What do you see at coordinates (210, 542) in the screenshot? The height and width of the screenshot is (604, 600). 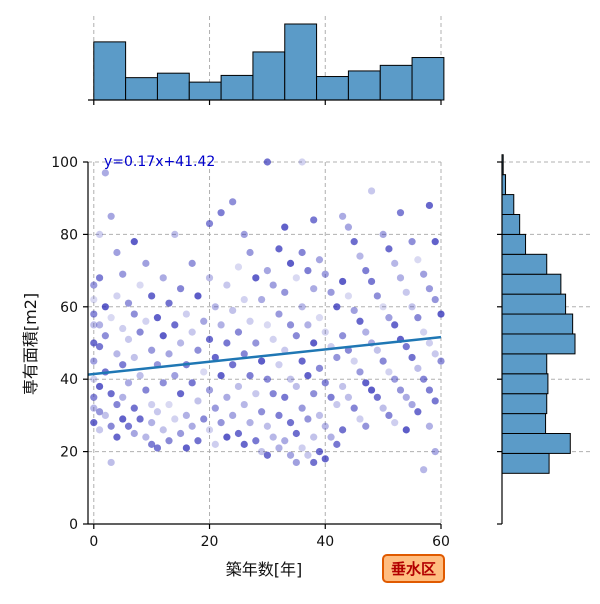 I see `x-tick-label-1: 20` at bounding box center [210, 542].